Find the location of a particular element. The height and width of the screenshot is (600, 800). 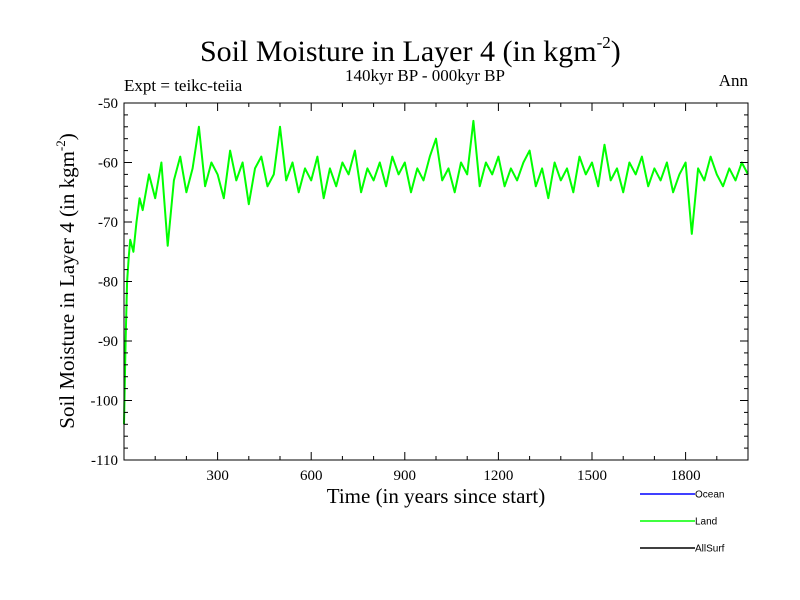

y-axis-label: Soil Moisture in Layer 4 (in kgm-2) is located at coordinates (66, 280).